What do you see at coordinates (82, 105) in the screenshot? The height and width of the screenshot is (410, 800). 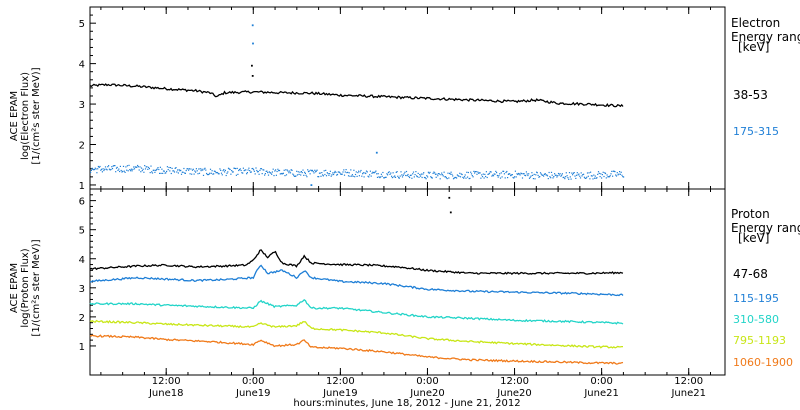 I see `electron-ytick-label-3: 3` at bounding box center [82, 105].